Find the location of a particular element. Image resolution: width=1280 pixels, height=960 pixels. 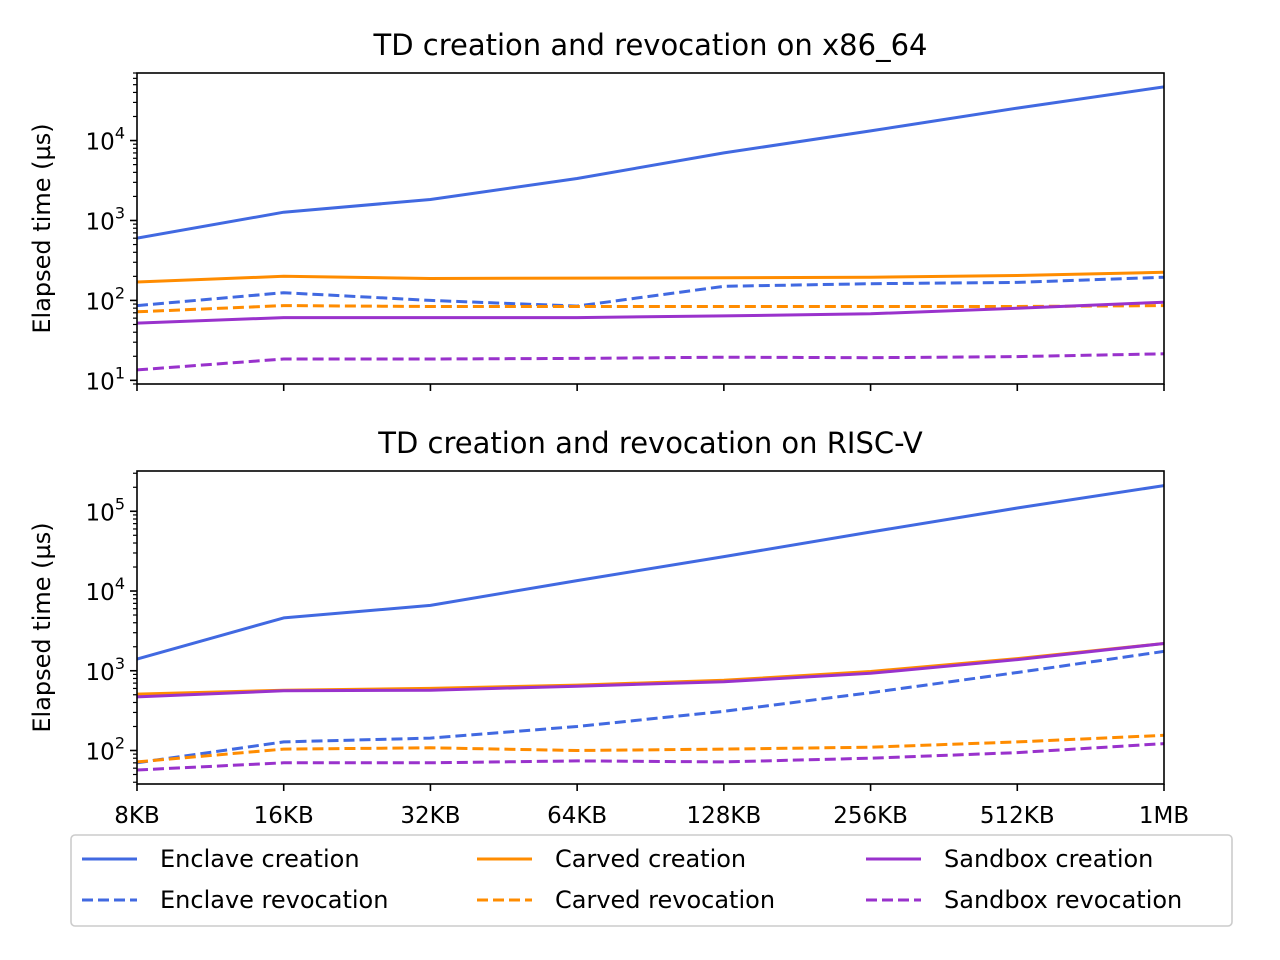

legend-item: Enclave revocation is located at coordinates (235, 900).